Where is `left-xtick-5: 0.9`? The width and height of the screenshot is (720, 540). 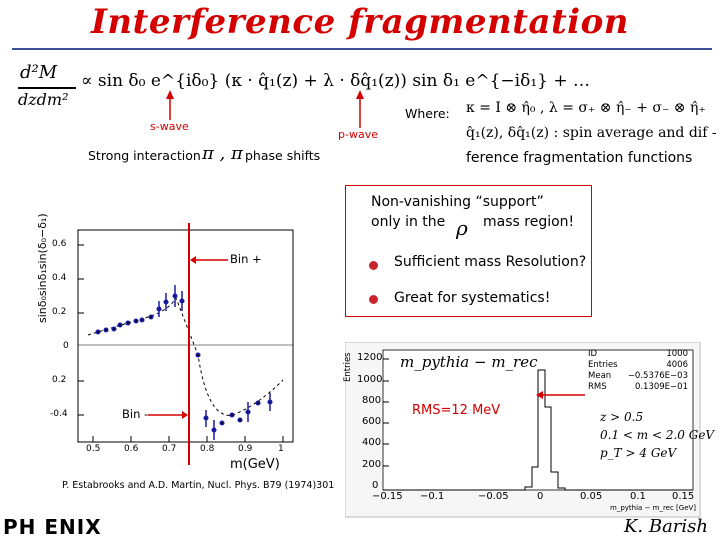 left-xtick-5: 0.9 is located at coordinates (245, 449).